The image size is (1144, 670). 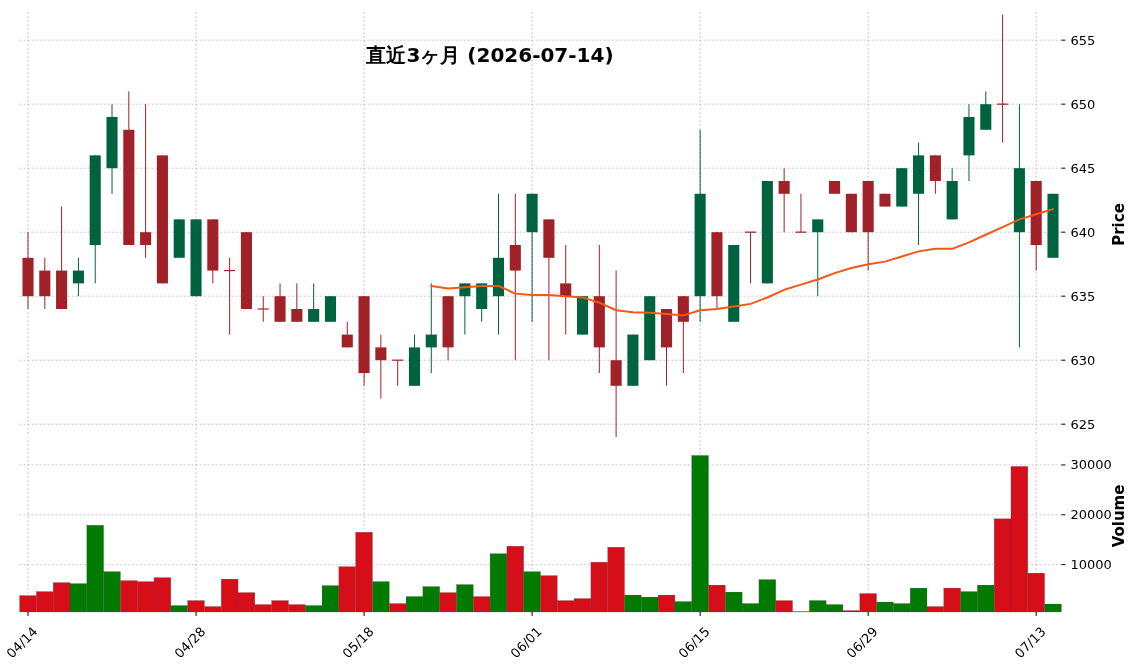 What do you see at coordinates (1083, 104) in the screenshot?
I see `y-tick-label: 650` at bounding box center [1083, 104].